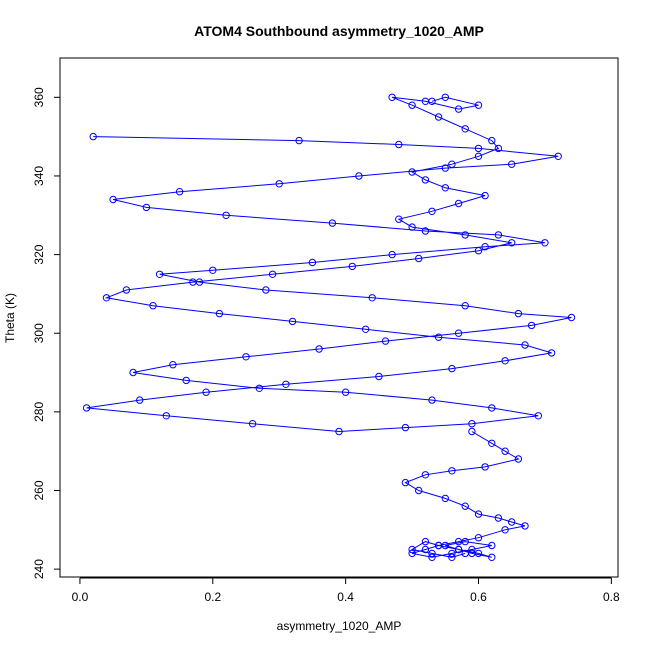  Describe the element at coordinates (339, 626) in the screenshot. I see `x-axis-label: asymmetry_1020_AMP` at that location.